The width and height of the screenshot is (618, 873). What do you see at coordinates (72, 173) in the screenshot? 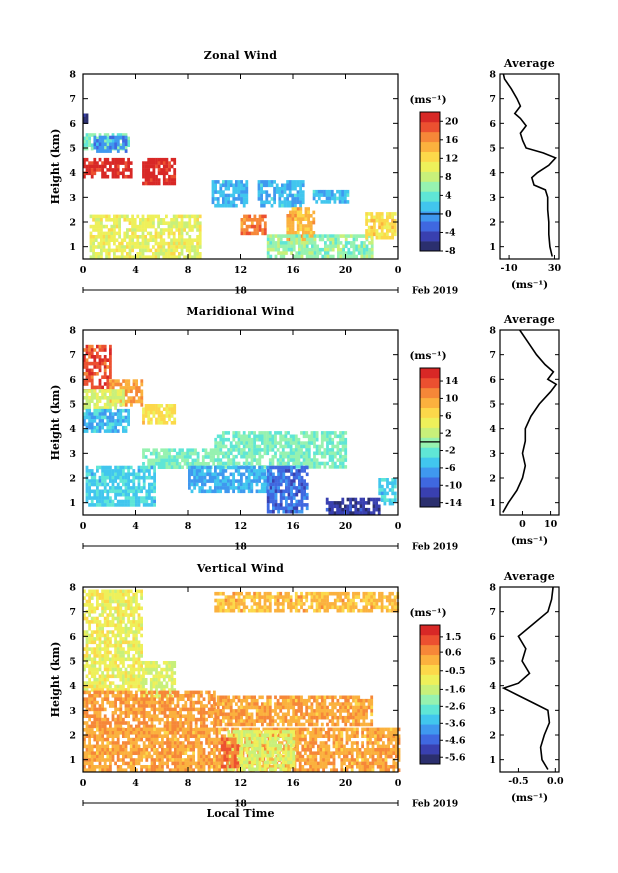
I see `y-tick-label: 4` at bounding box center [72, 173].